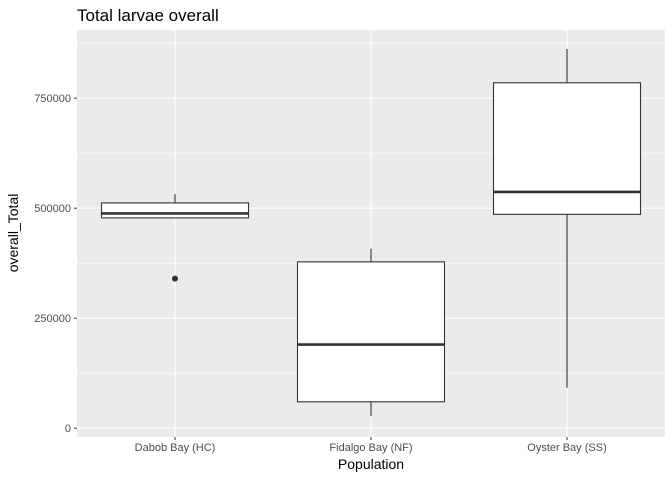  Describe the element at coordinates (148, 15) in the screenshot. I see `chart-title: Total larvae overall` at that location.